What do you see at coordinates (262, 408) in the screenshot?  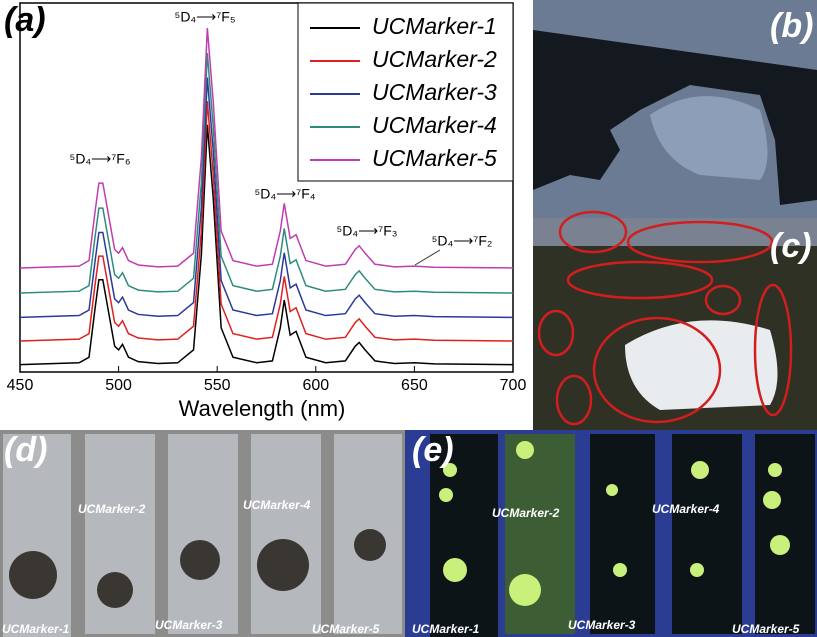 I see `x-axis-label: Wavelength (nm)` at bounding box center [262, 408].